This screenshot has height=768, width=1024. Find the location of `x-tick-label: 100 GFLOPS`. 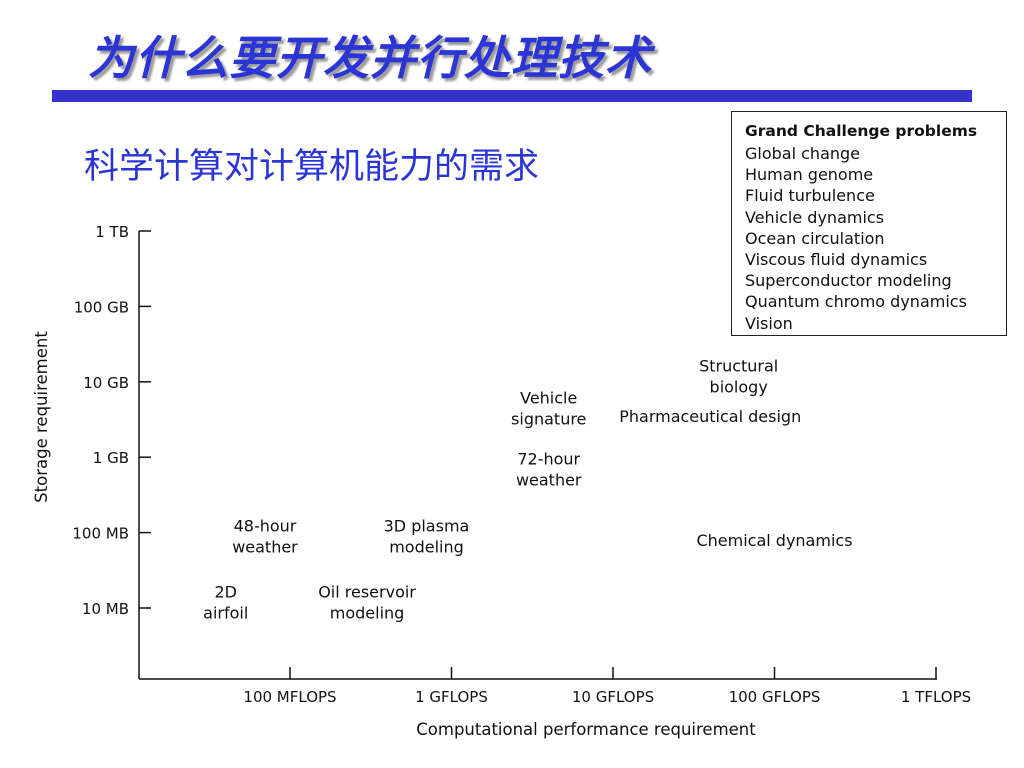

x-tick-label: 100 GFLOPS is located at coordinates (775, 697).